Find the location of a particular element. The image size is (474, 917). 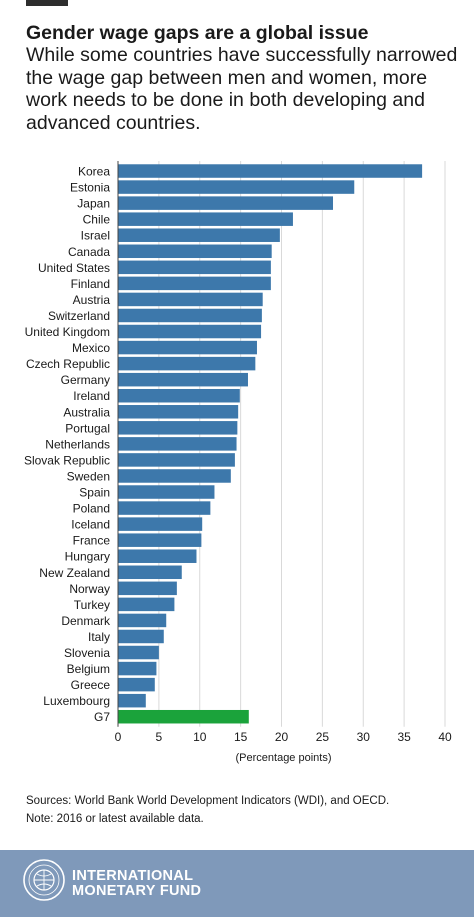

category-label: Austria is located at coordinates (92, 300).